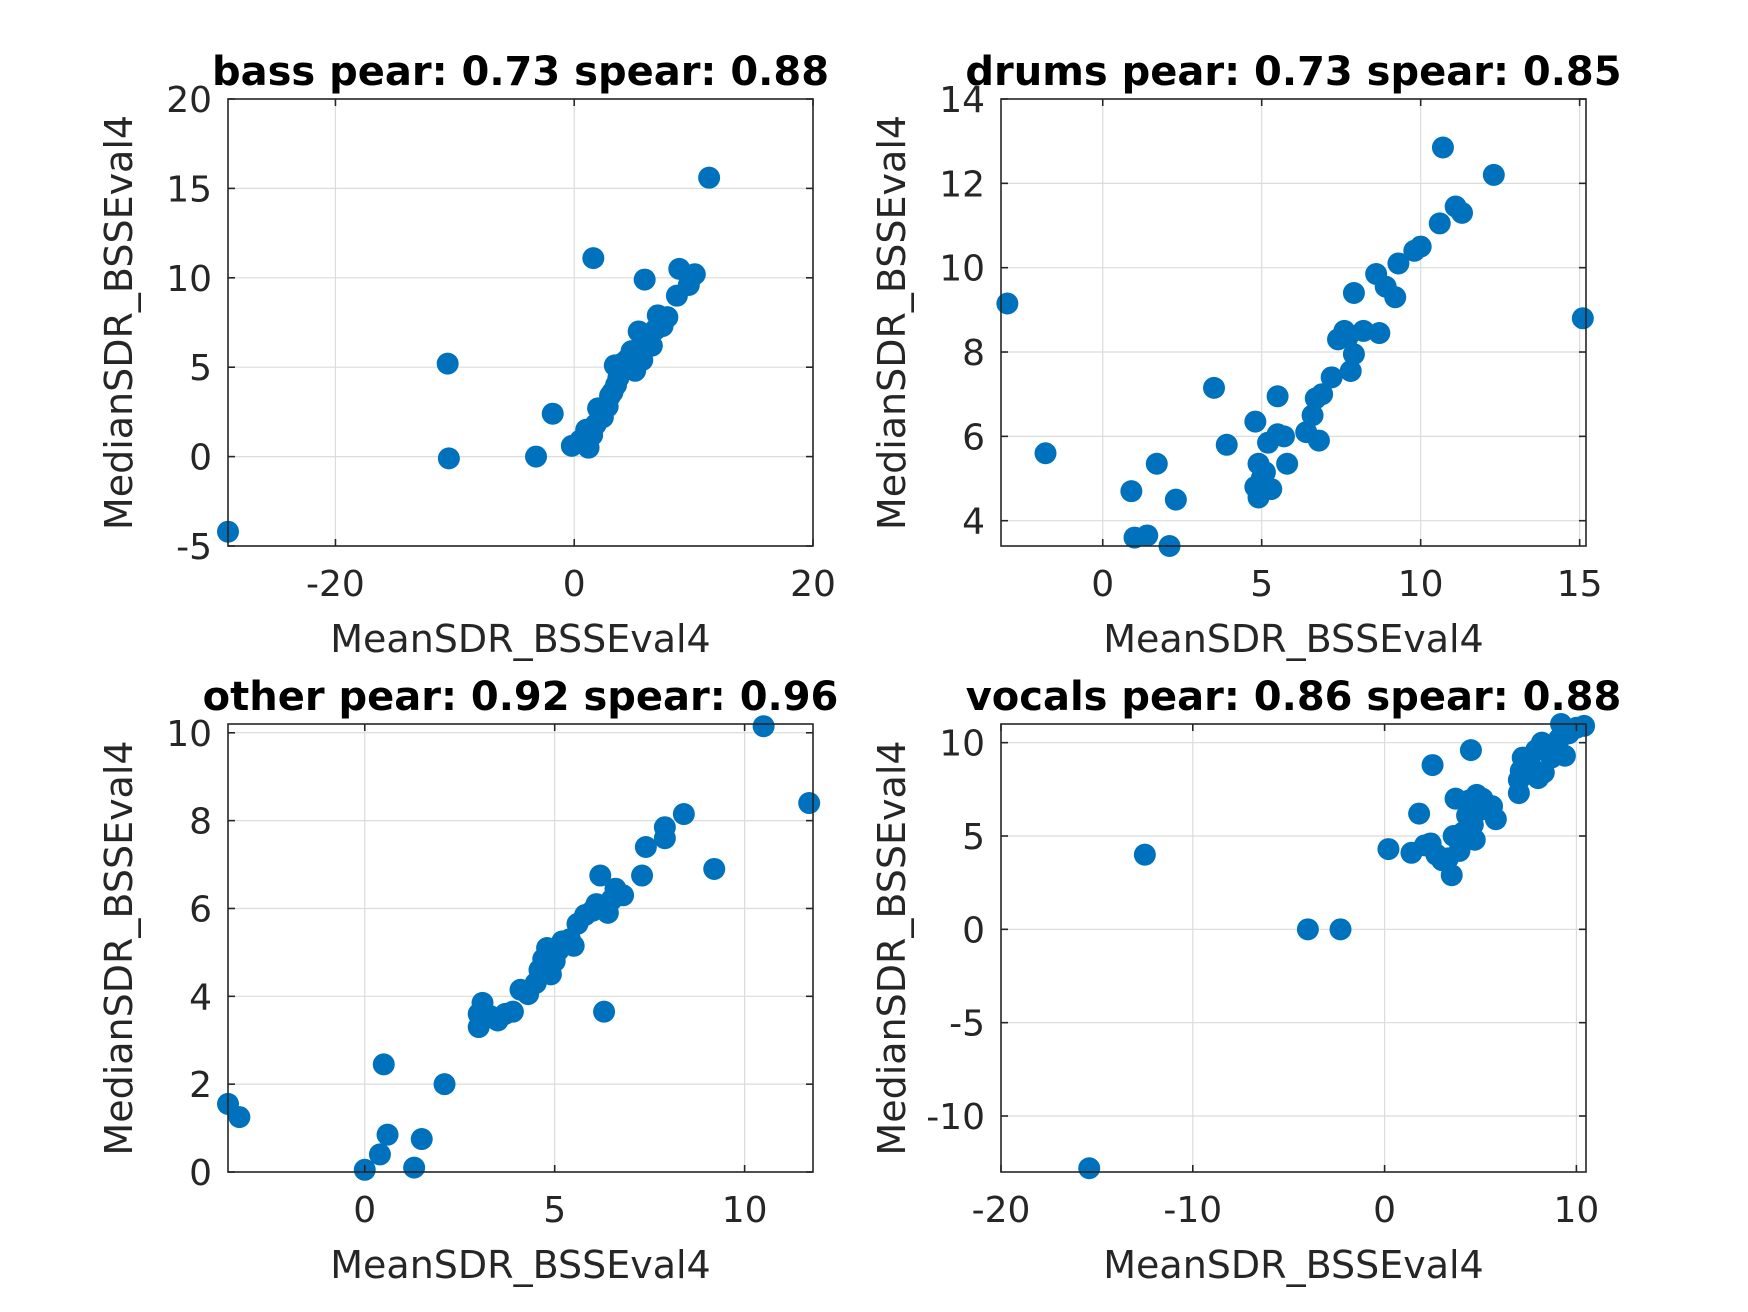 Image resolution: width=1748 pixels, height=1312 pixels. Describe the element at coordinates (962, 100) in the screenshot. I see `y-tick-label: 14` at that location.